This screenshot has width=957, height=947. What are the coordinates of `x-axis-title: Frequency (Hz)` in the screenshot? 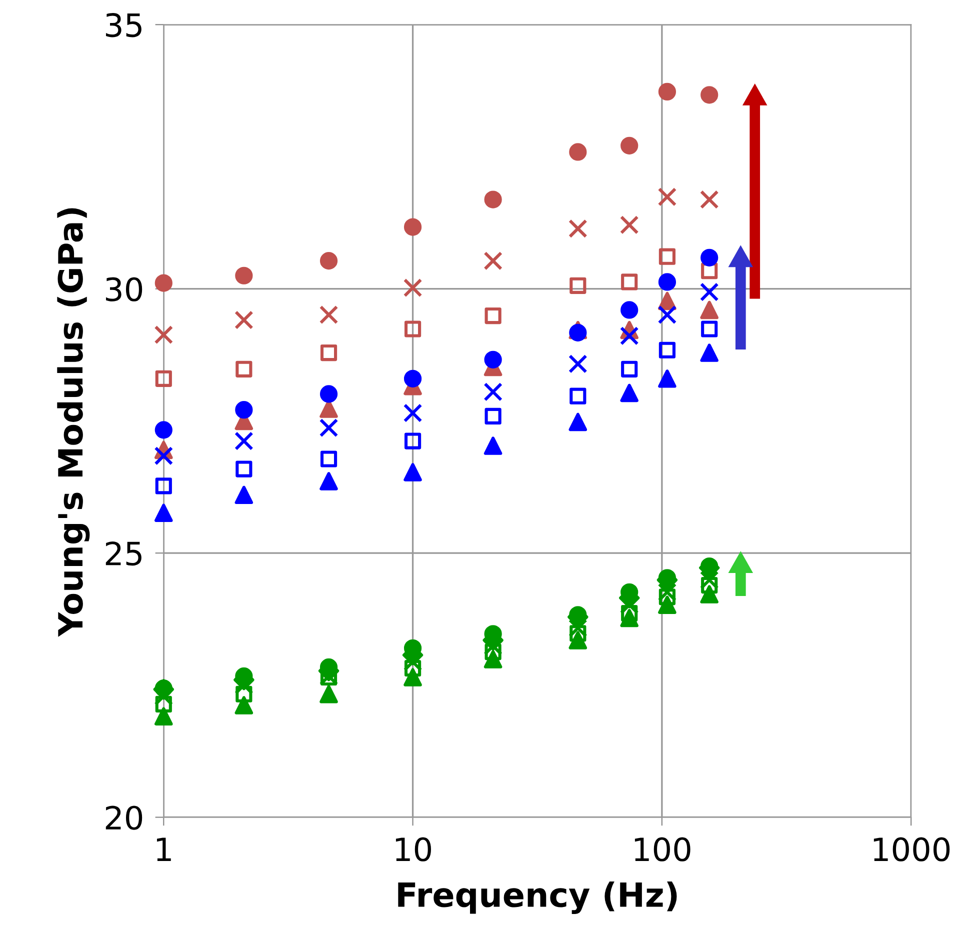 It's located at (537, 898).